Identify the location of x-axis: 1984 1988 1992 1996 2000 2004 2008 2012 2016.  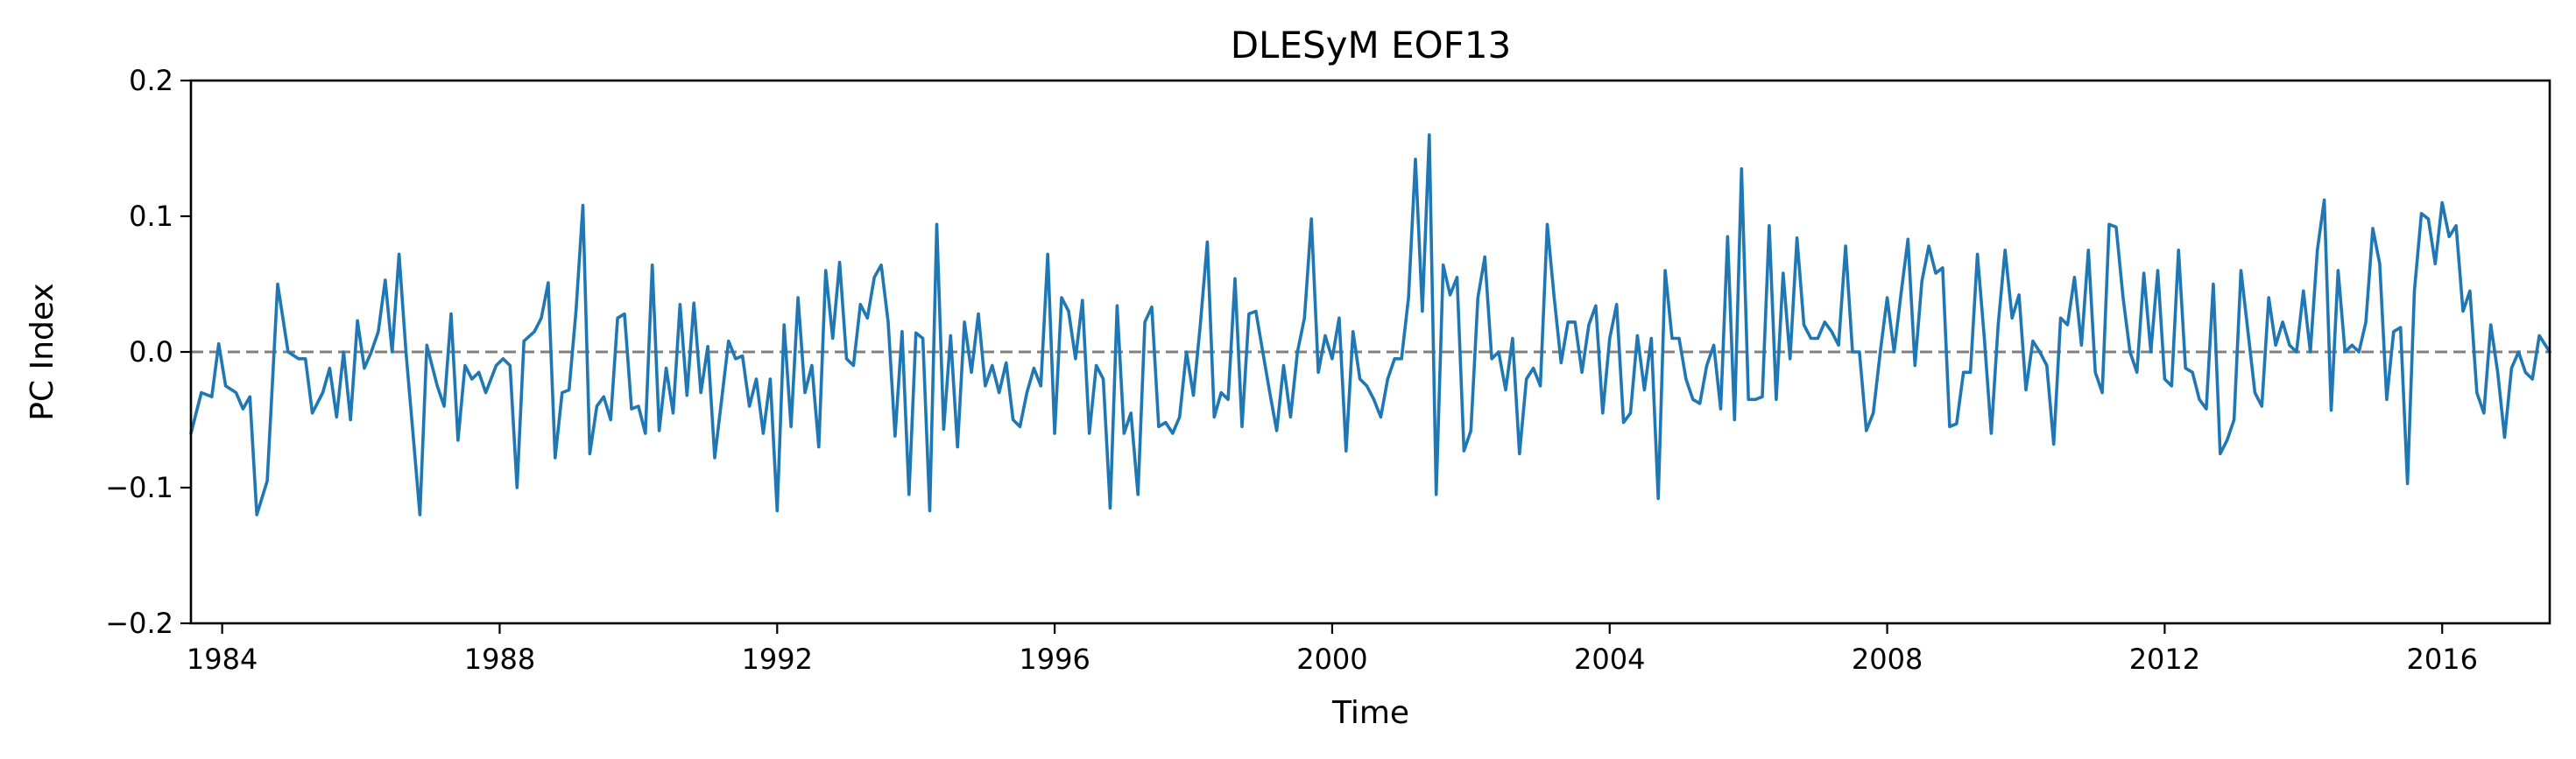
(1332, 649).